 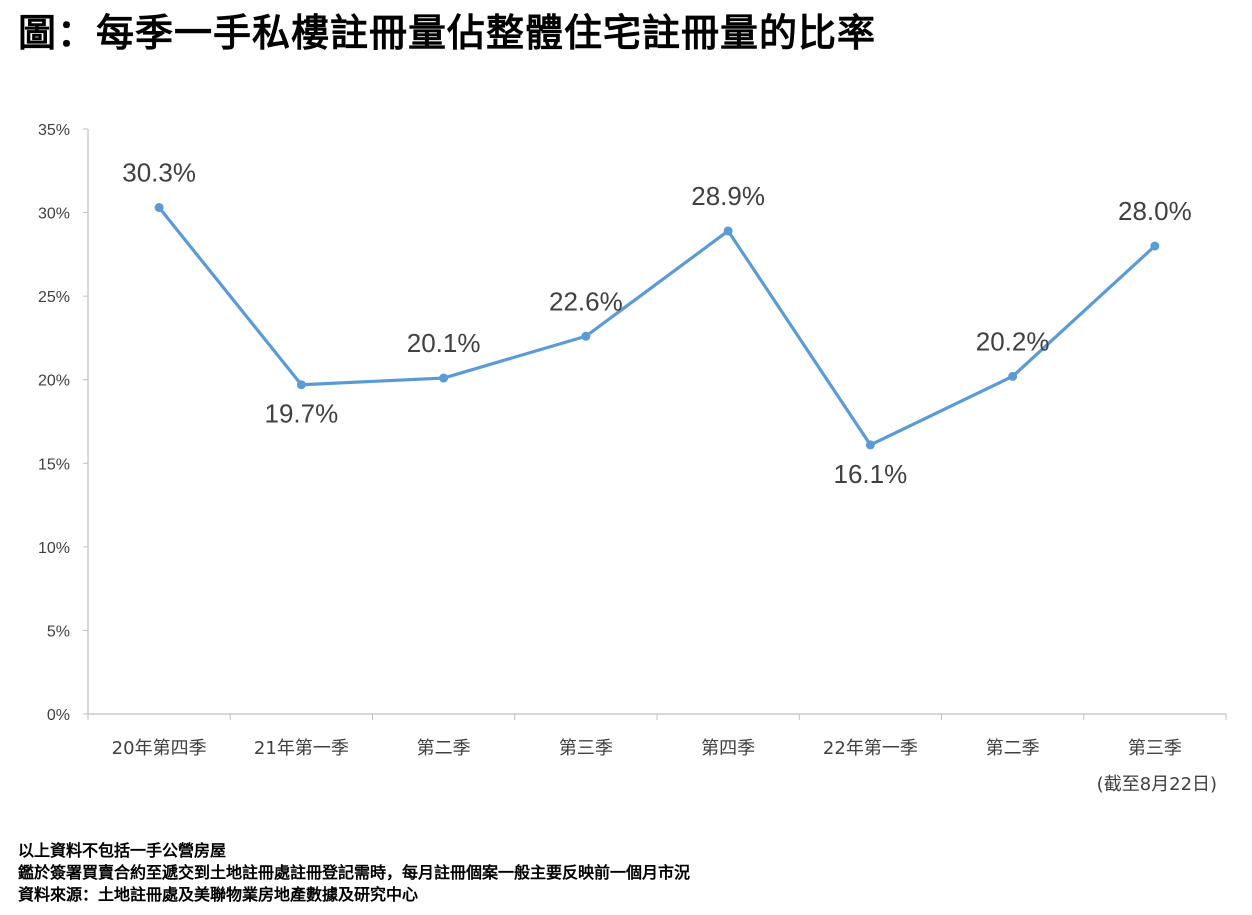 I want to click on data-label: 28.0%, so click(x=1155, y=211).